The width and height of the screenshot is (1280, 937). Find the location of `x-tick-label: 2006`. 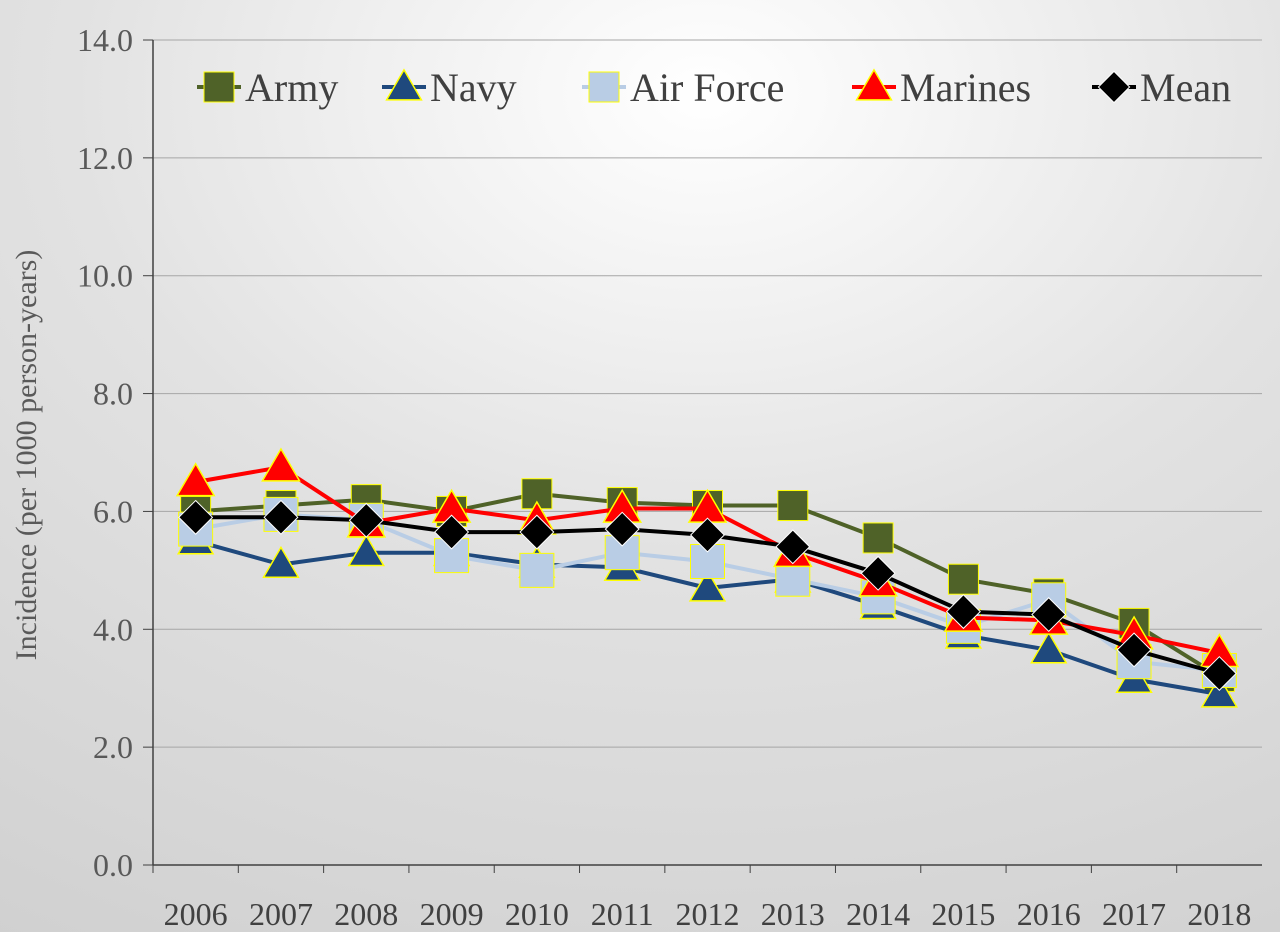

x-tick-label: 2006 is located at coordinates (196, 914).